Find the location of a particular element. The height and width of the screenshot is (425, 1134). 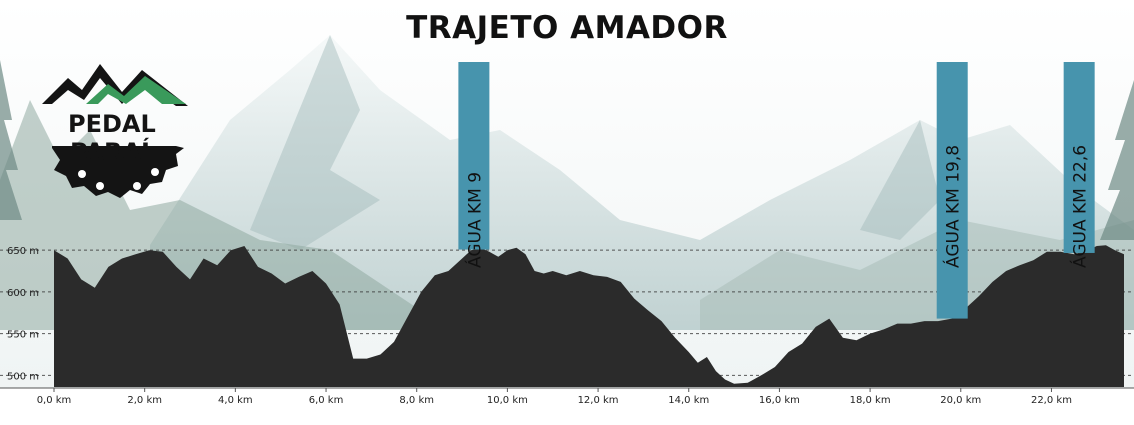

chart-title: TRAJETO AMADOR is located at coordinates (567, 28).